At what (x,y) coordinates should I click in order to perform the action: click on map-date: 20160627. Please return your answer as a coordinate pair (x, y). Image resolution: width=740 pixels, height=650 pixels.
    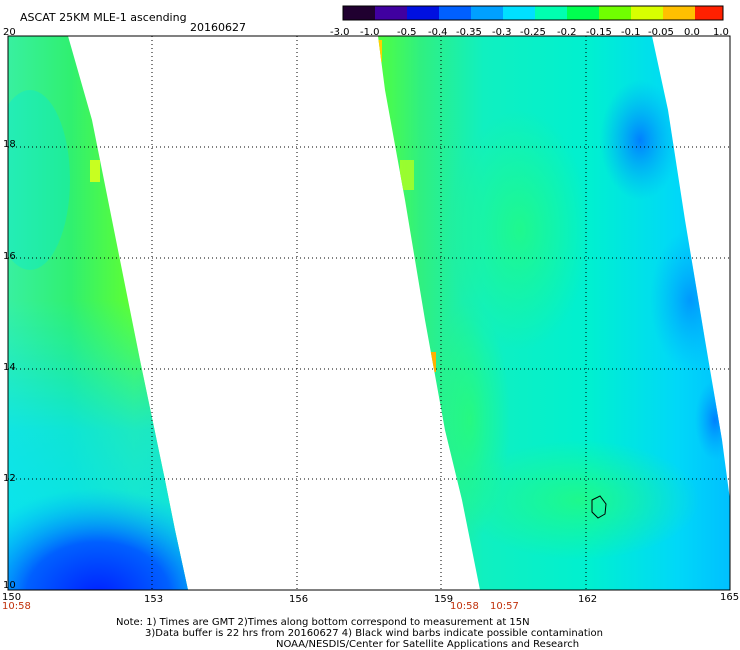
    Looking at the image, I should click on (218, 27).